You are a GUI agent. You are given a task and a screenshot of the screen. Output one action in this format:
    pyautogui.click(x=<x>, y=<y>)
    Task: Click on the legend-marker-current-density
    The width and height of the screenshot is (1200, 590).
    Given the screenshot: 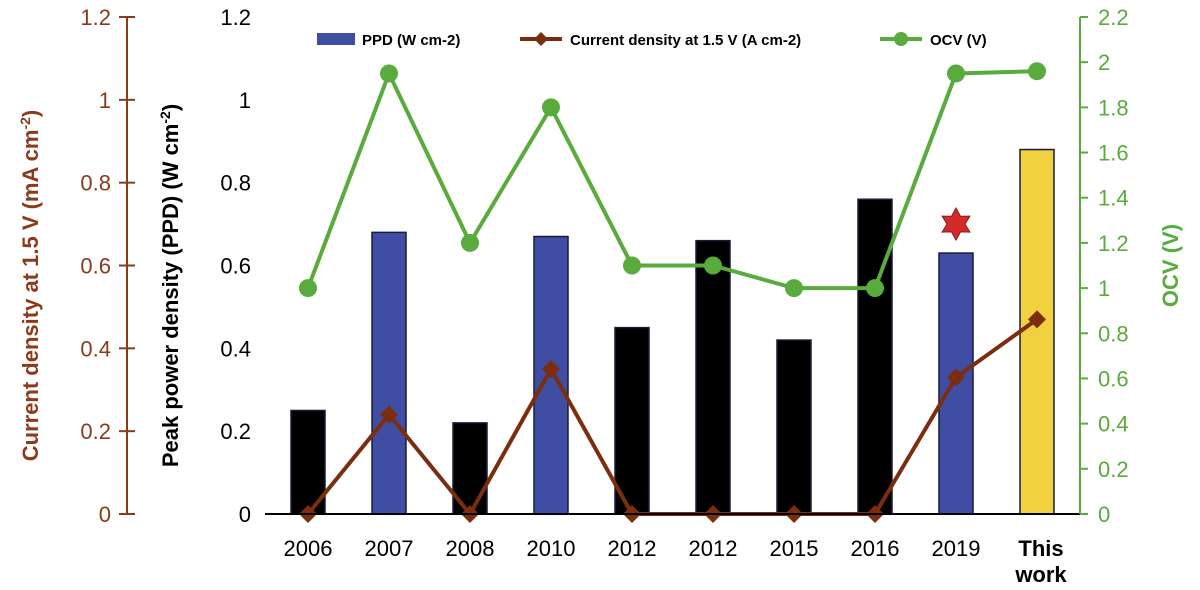 What is the action you would take?
    pyautogui.click(x=541, y=39)
    